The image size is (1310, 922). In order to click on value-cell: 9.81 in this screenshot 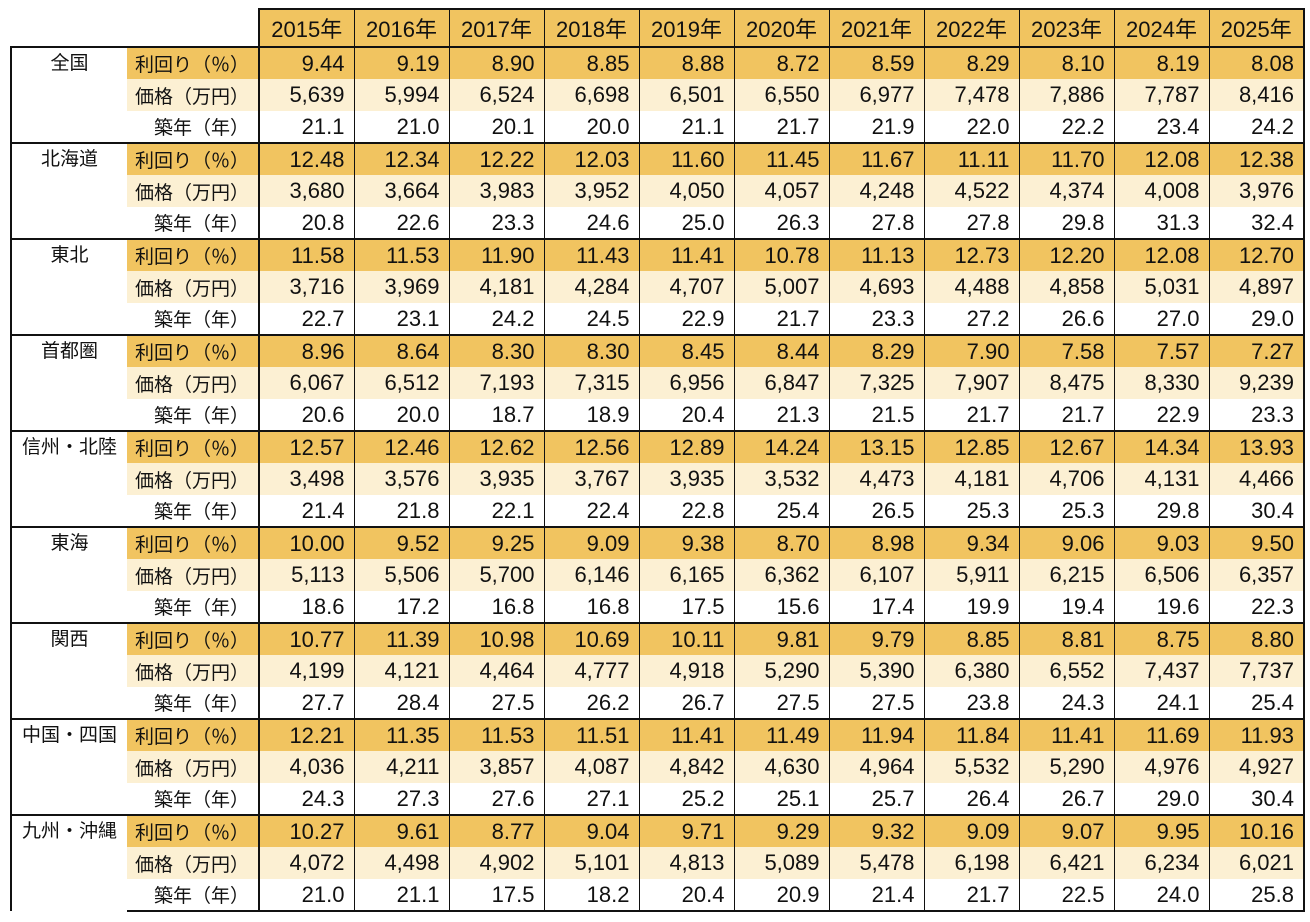, I will do `click(781, 638)`.